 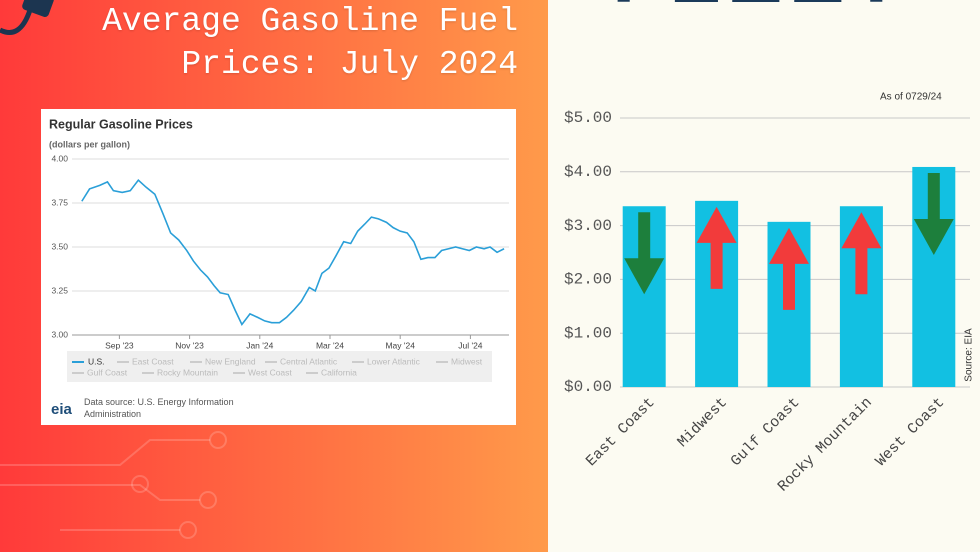 I want to click on annotation: As of 0729/24, so click(x=911, y=97).